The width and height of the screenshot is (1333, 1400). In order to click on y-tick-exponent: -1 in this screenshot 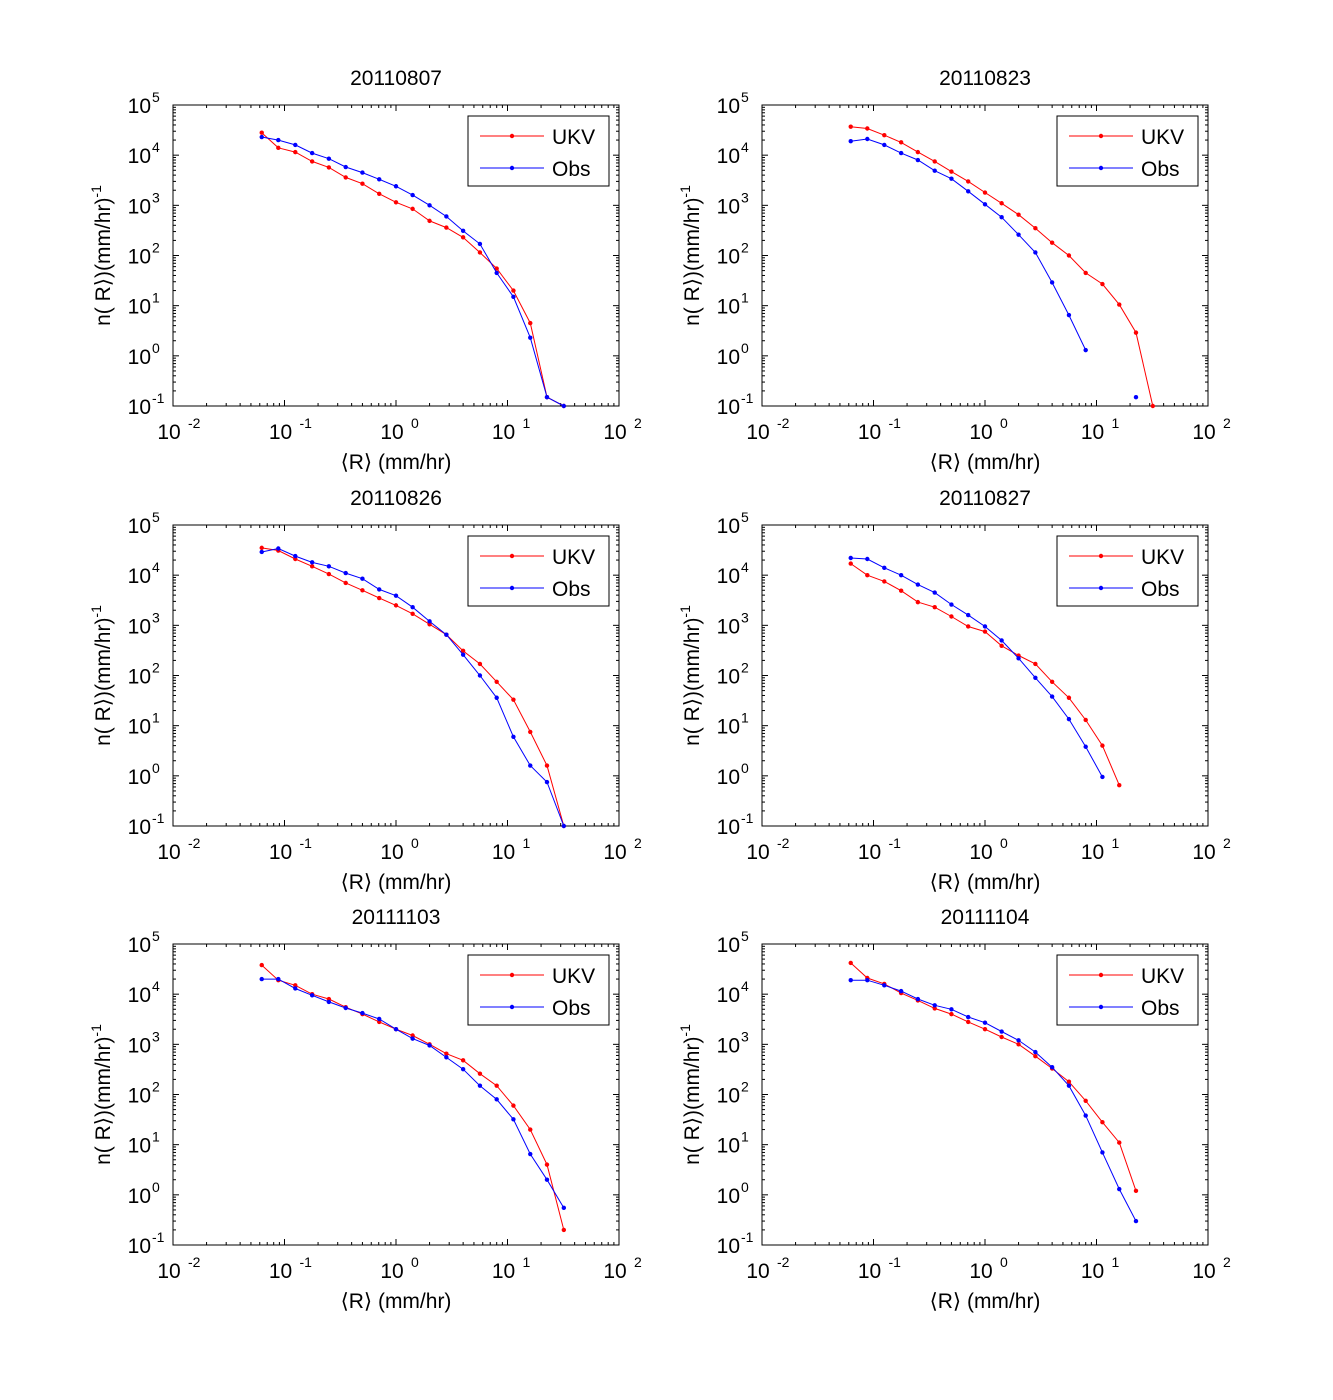, I will do `click(158, 818)`.